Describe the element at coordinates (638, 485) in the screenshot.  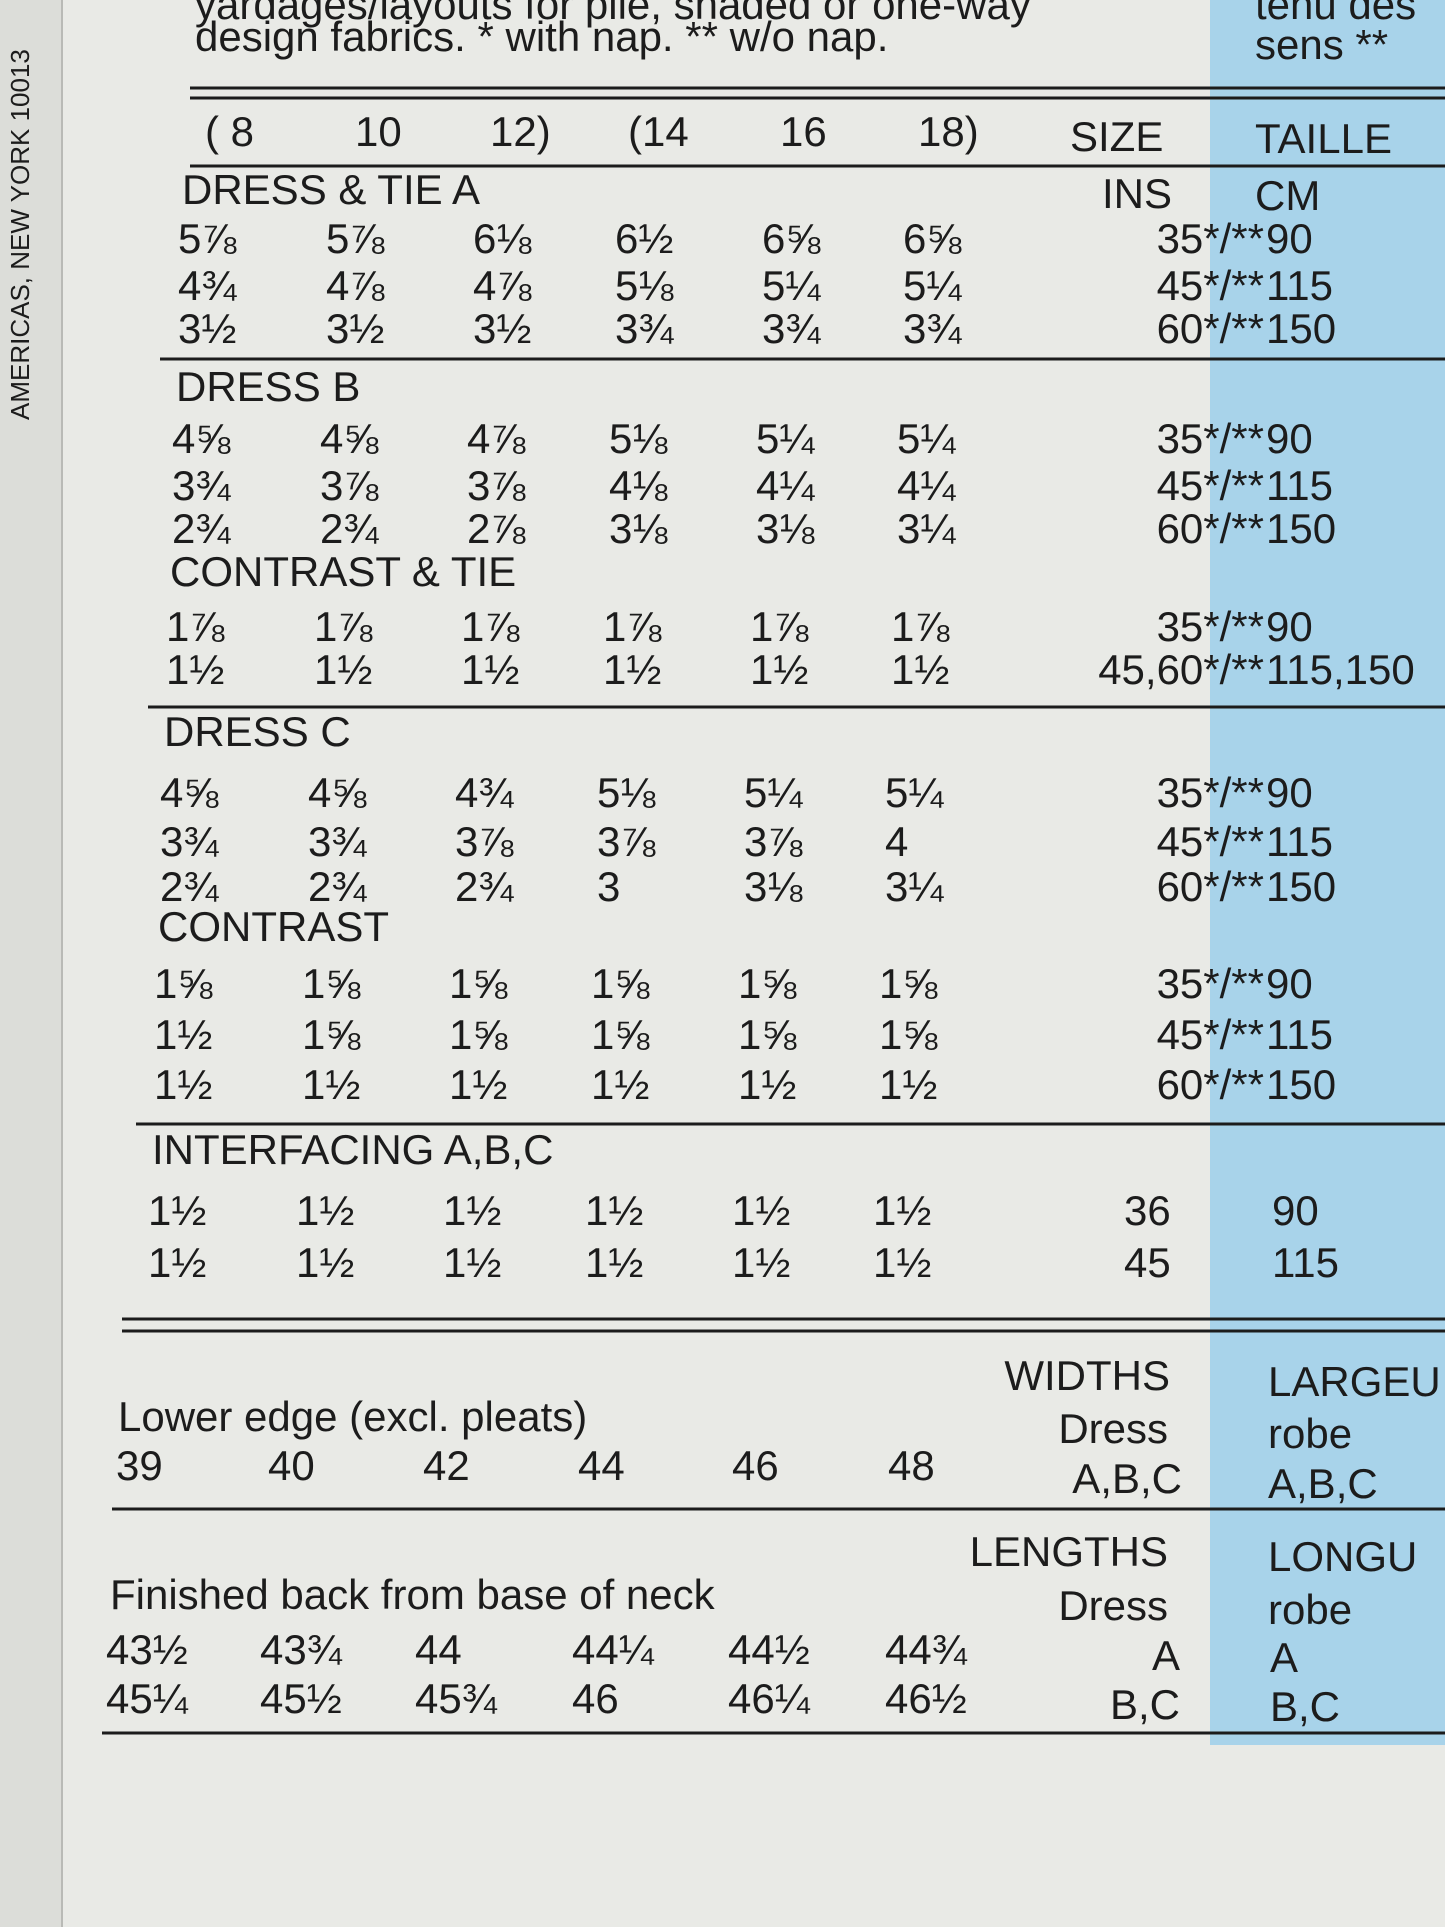
I see `amount: 4⅛` at that location.